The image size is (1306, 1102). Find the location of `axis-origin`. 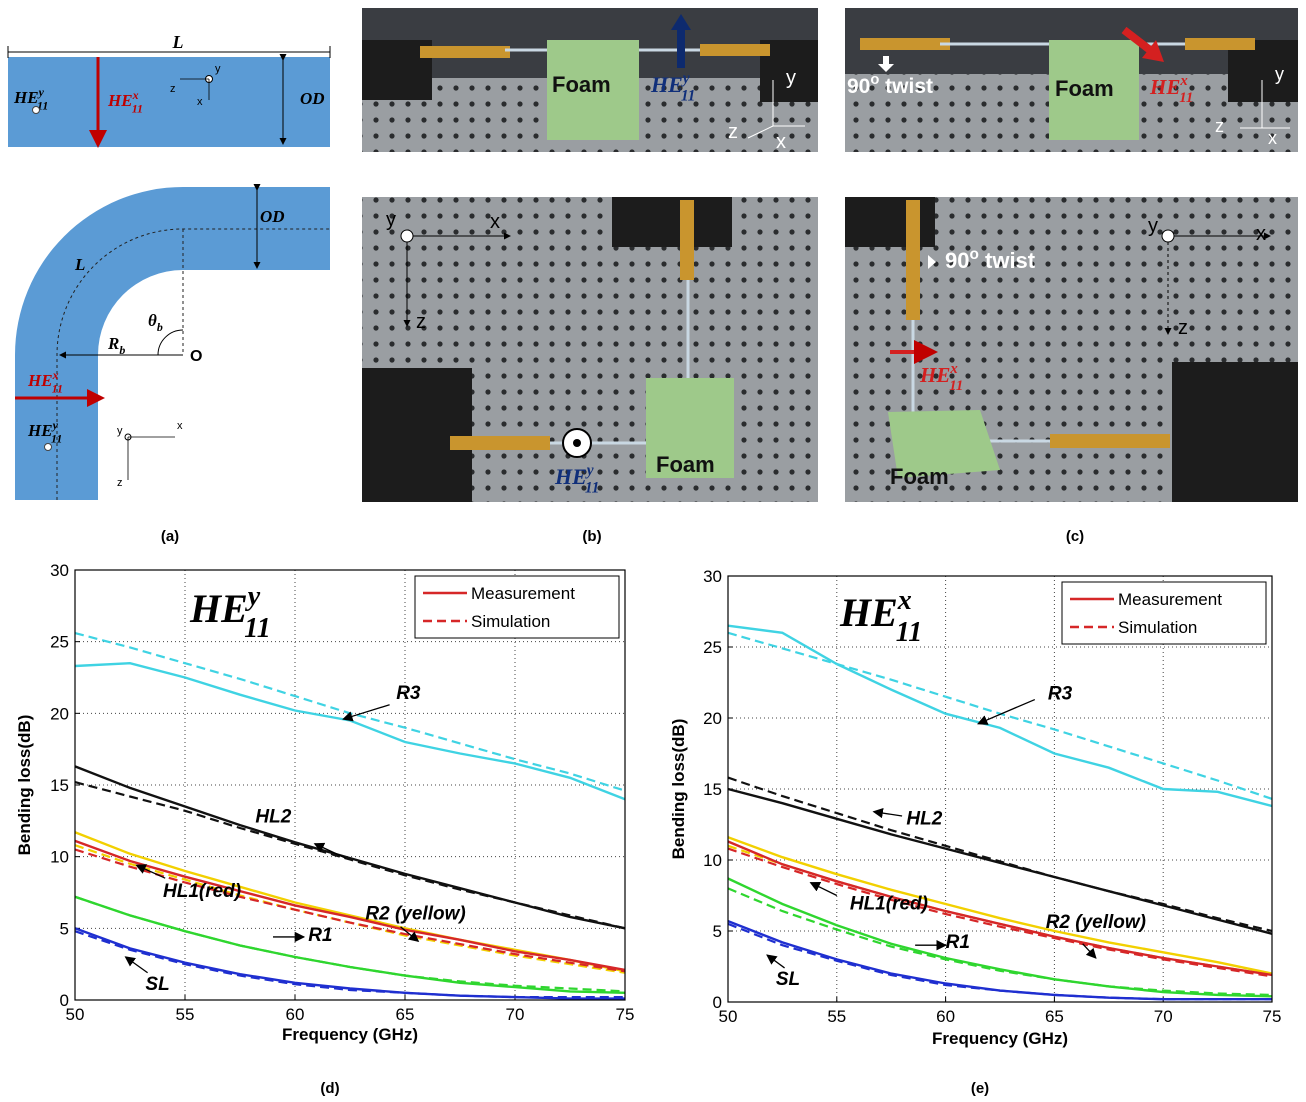

axis-origin is located at coordinates (407, 236).